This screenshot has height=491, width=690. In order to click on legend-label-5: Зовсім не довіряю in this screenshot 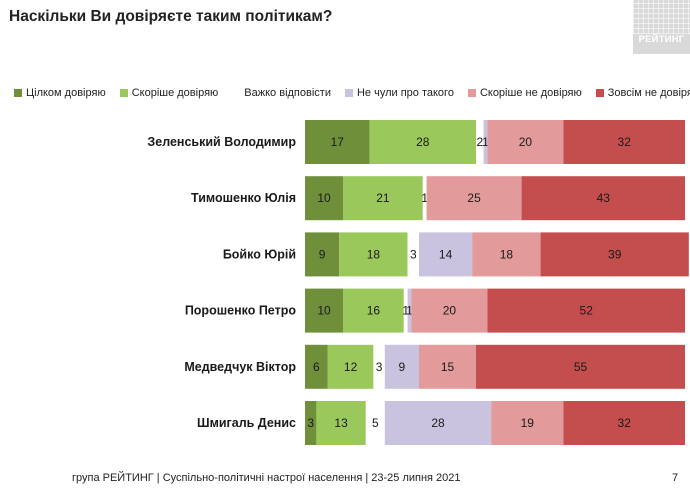, I will do `click(648, 93)`.